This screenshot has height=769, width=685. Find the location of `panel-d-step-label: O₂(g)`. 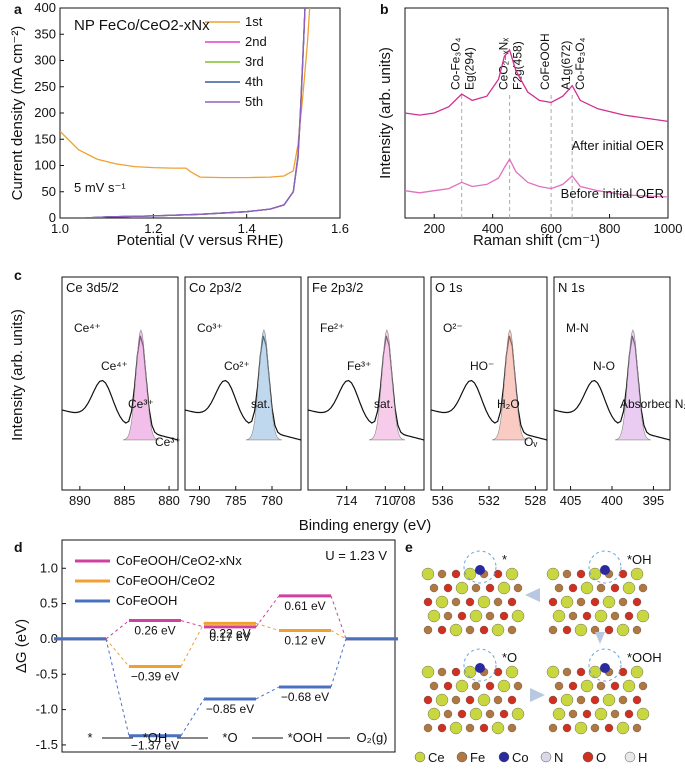

panel-d-step-label: O₂(g) is located at coordinates (371, 737).